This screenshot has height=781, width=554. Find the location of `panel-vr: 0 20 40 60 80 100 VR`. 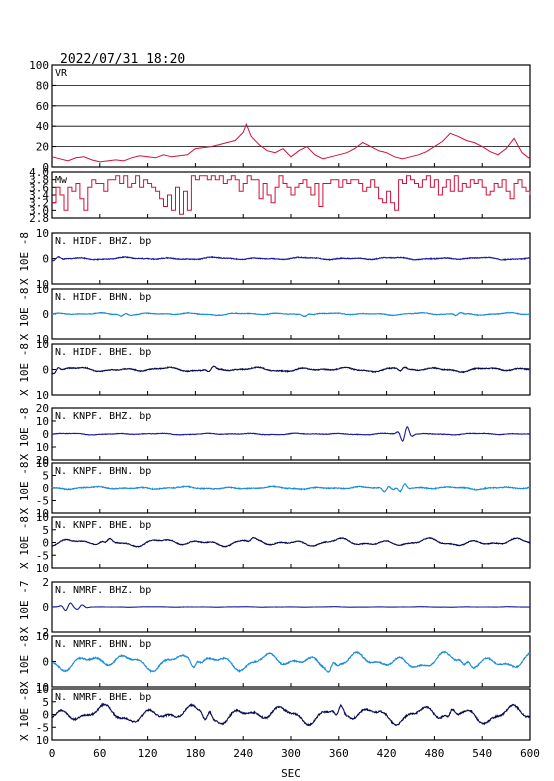

panel-vr: 0 20 40 60 80 100 VR is located at coordinates (280, 116).